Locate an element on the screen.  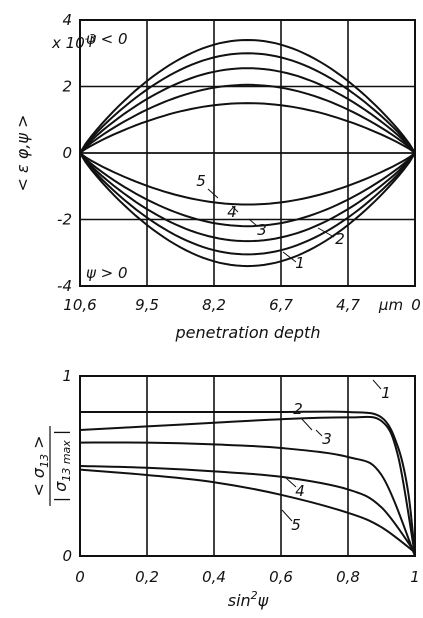
sigma-y-label-denominator: | σ13 max | is located at coordinates (62, 466).